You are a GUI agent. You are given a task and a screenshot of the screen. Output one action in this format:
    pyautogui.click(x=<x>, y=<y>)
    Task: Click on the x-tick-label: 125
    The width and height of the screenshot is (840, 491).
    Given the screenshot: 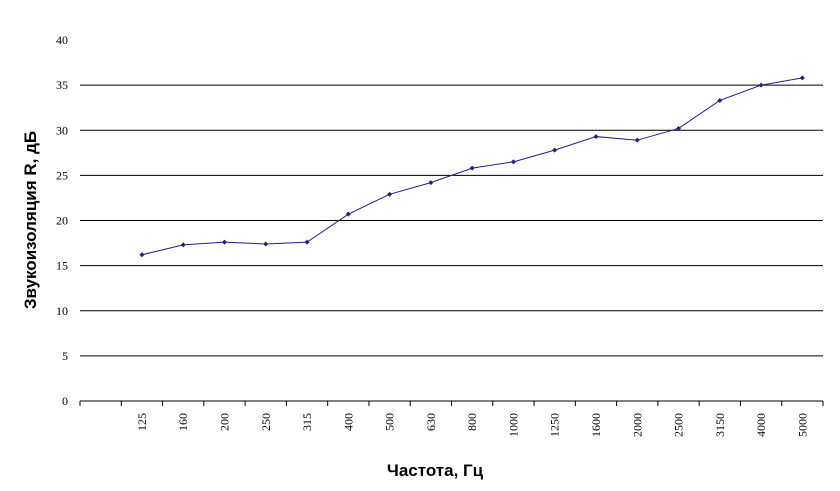 What is the action you would take?
    pyautogui.click(x=142, y=422)
    